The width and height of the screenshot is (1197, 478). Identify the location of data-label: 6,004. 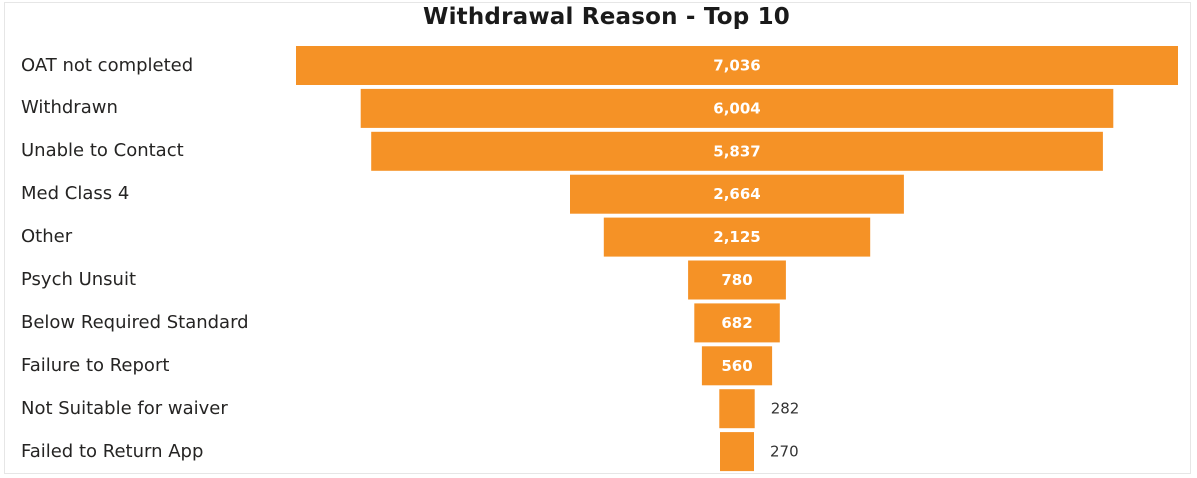
(736, 108).